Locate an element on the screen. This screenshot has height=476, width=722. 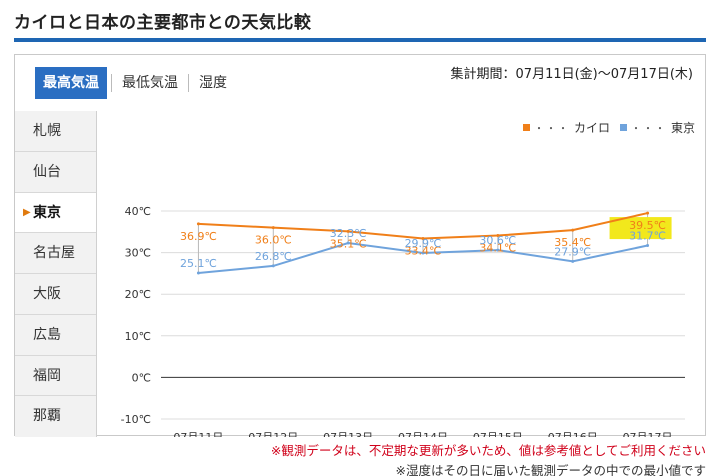
legend-item-cairo: ・・・ カイロ is located at coordinates (566, 127).